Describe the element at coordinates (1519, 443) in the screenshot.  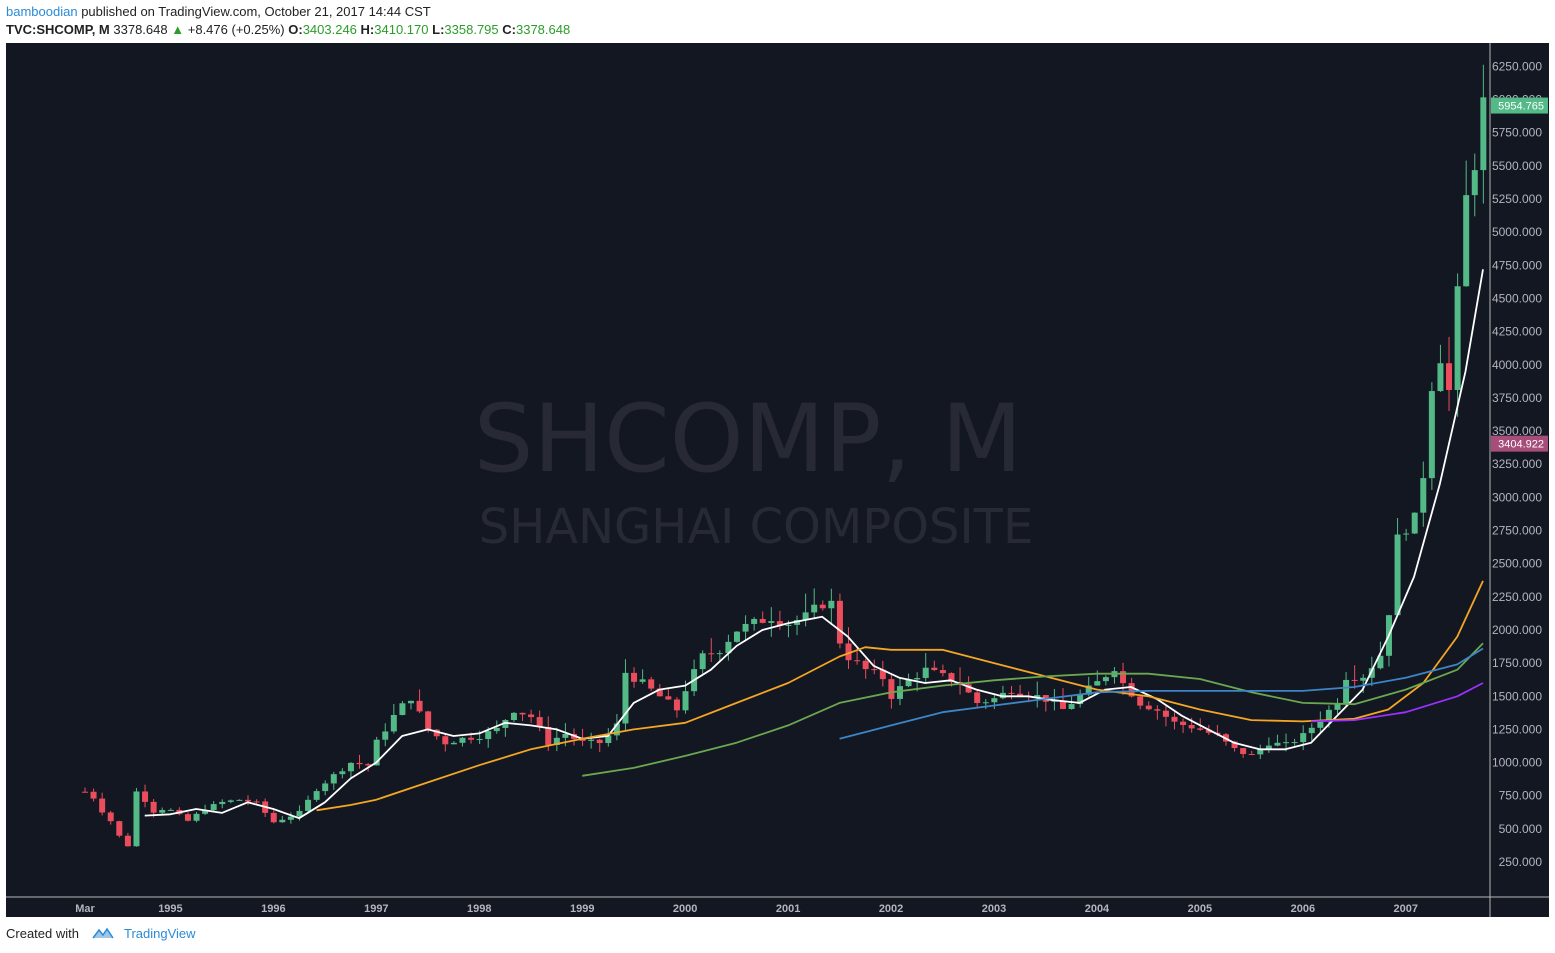
I see `price-tag-bg` at that location.